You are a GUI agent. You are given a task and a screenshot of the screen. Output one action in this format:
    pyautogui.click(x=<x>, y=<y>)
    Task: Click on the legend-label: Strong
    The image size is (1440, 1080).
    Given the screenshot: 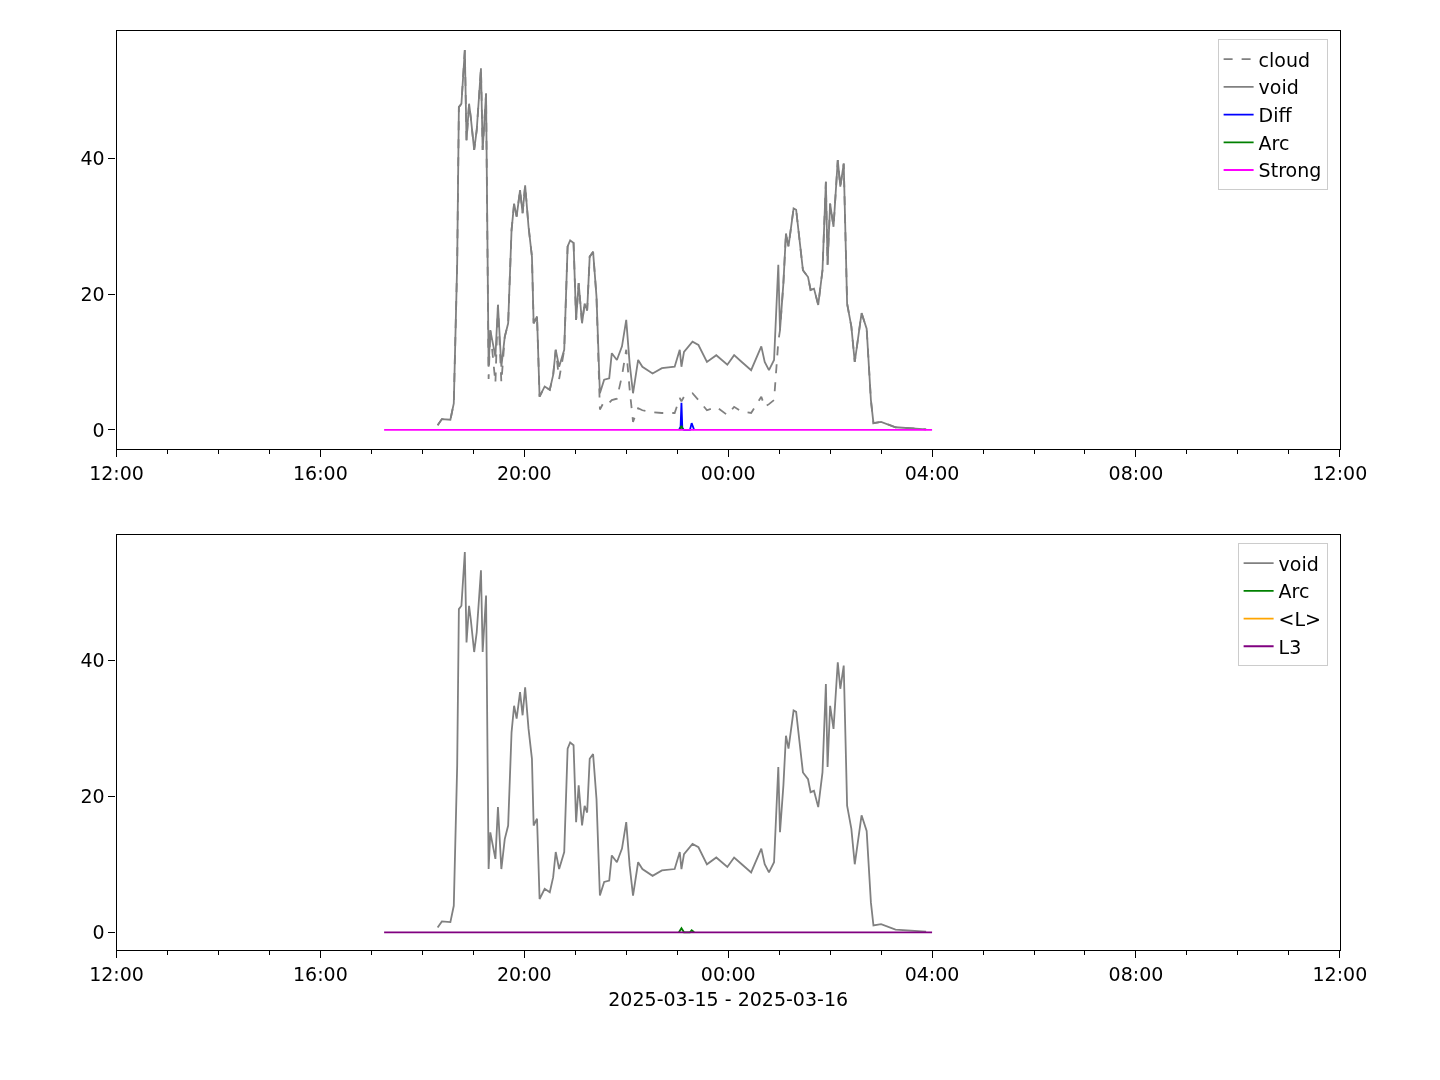 What is the action you would take?
    pyautogui.click(x=1290, y=170)
    